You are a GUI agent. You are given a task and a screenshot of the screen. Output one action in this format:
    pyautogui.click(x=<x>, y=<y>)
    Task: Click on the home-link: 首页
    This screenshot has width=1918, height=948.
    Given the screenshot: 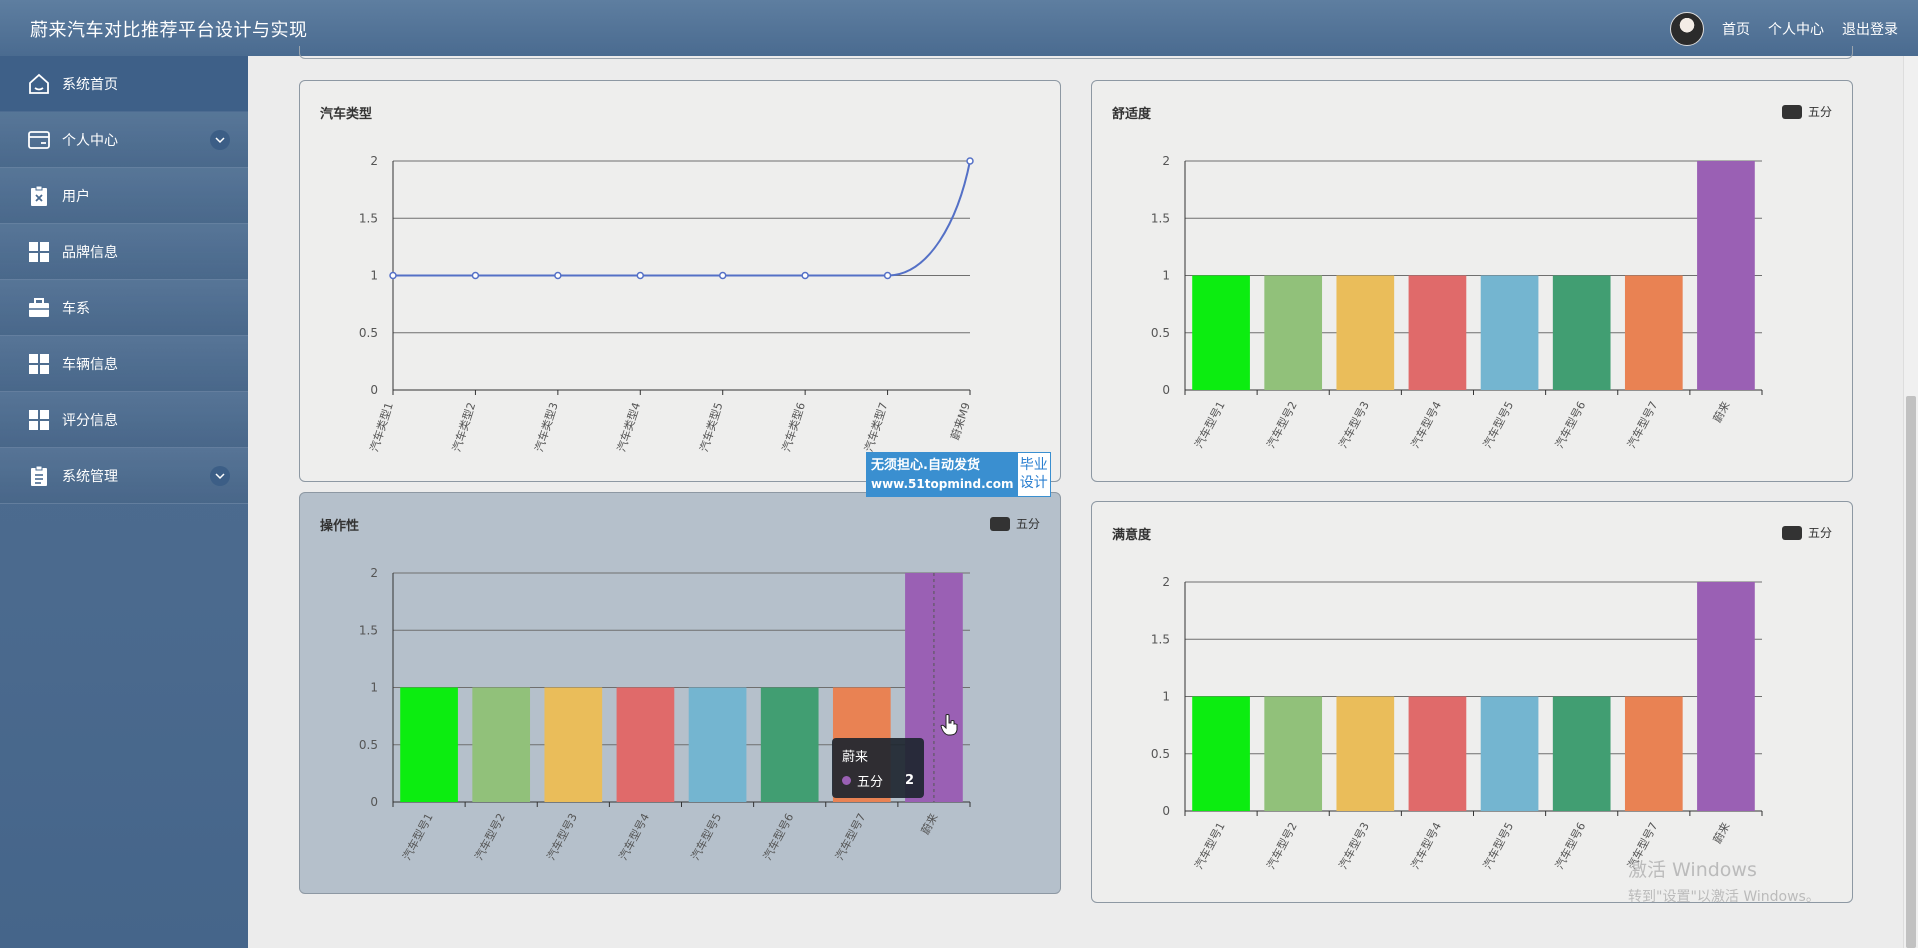 What is the action you would take?
    pyautogui.click(x=1736, y=30)
    